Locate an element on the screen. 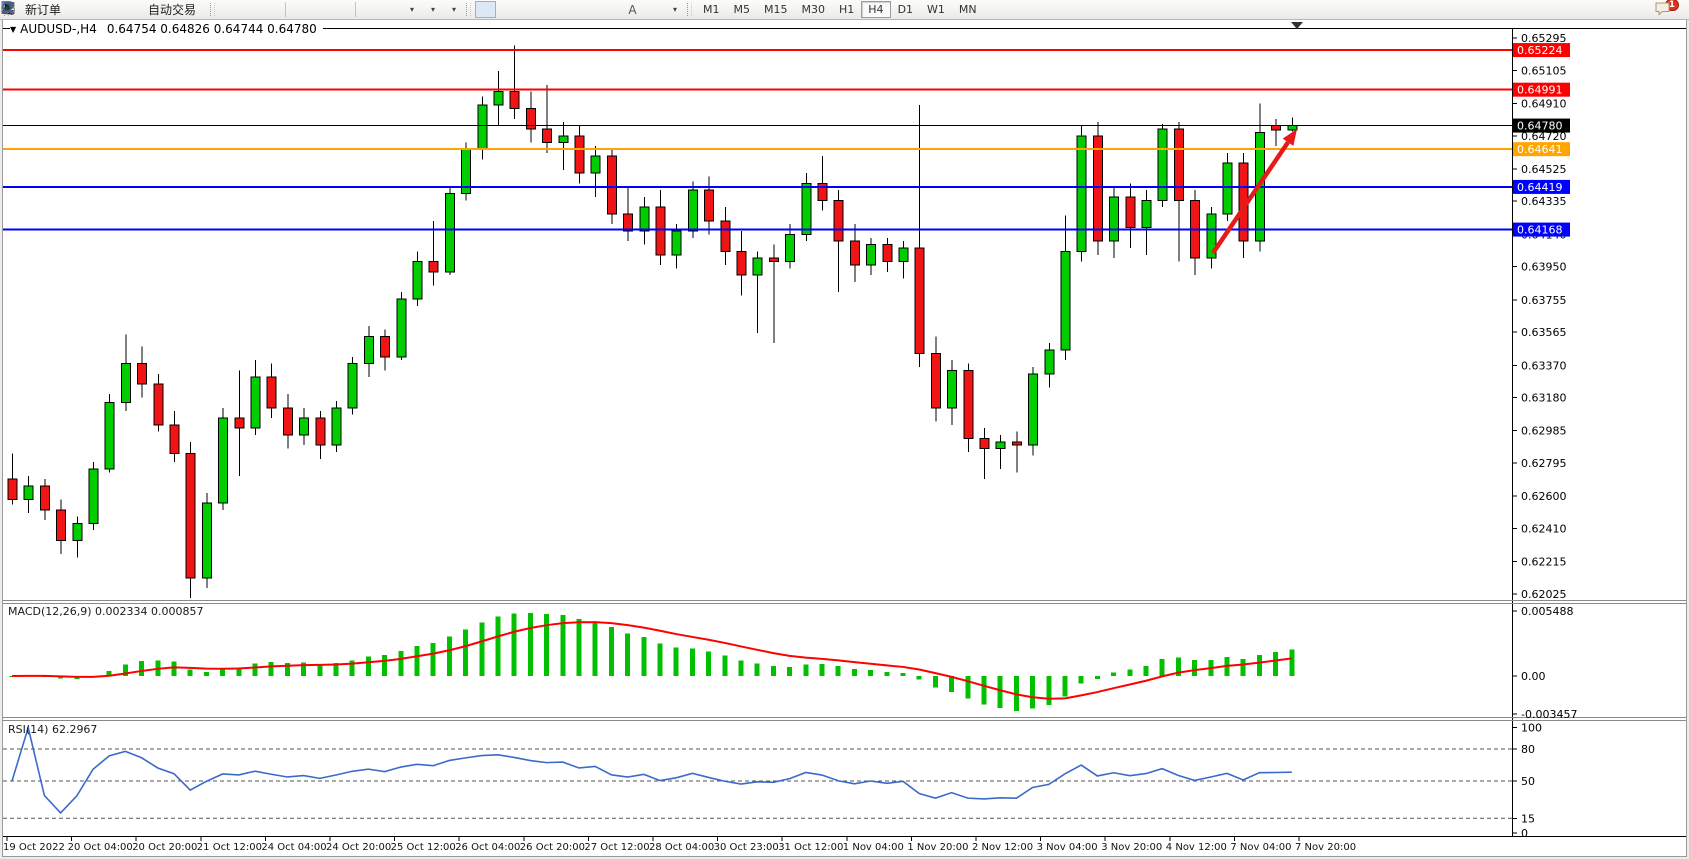 This screenshot has width=1689, height=859. line-chart-type-button is located at coordinates (141, 9).